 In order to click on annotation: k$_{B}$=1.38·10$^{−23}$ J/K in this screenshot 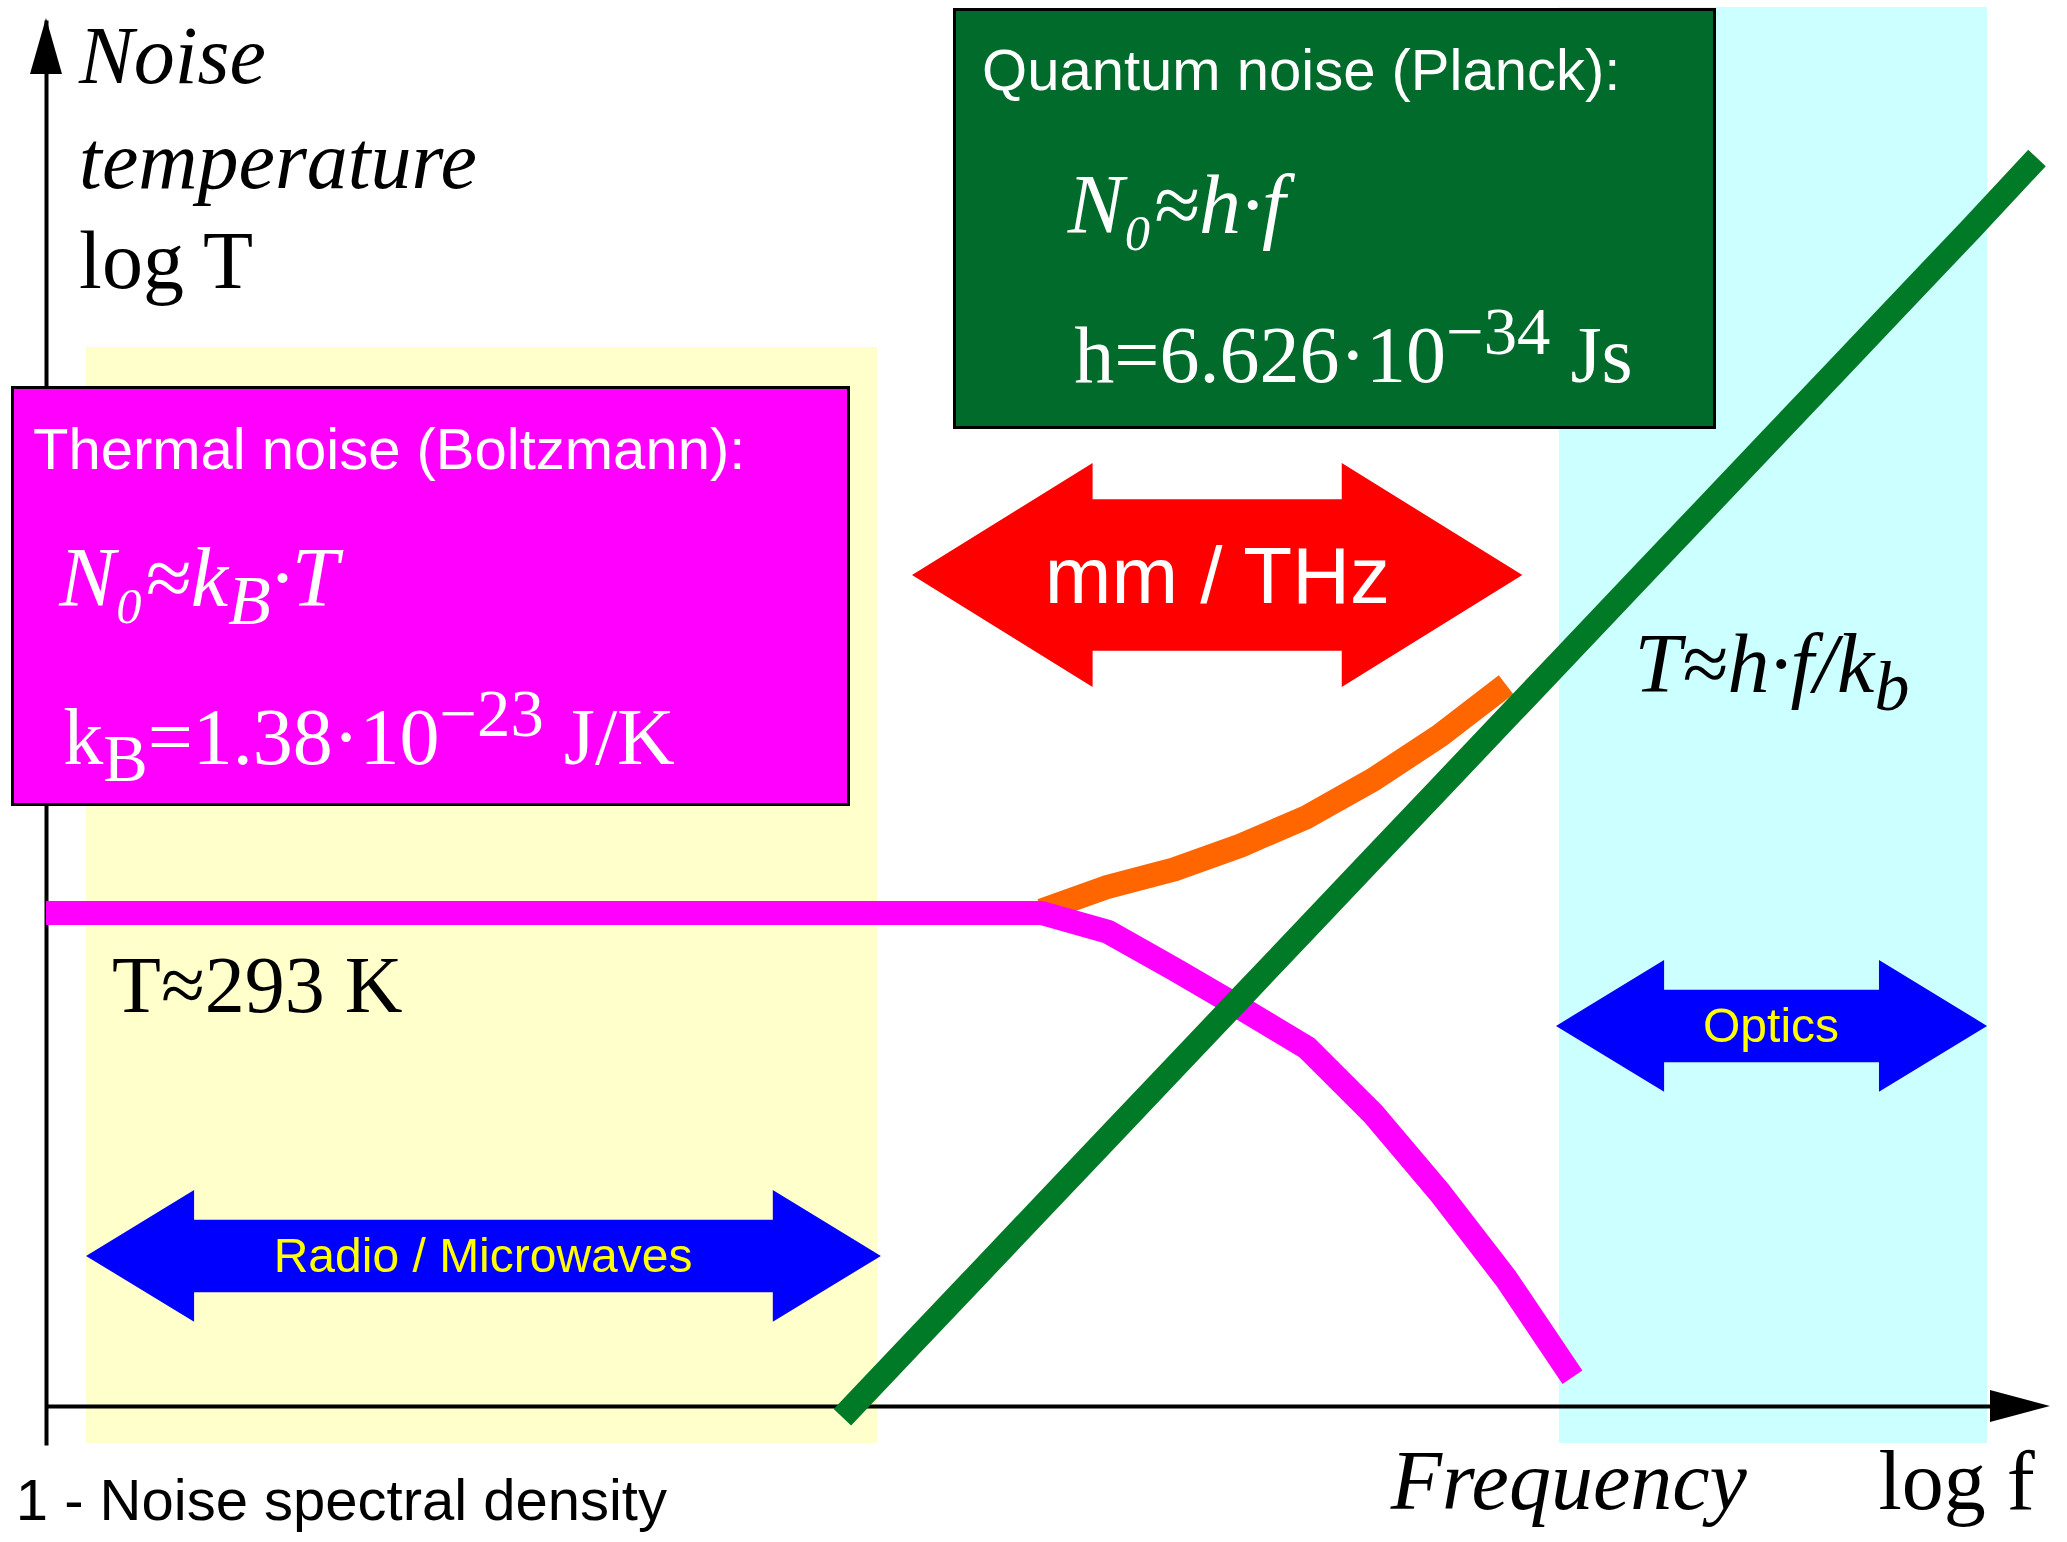, I will do `click(369, 735)`.